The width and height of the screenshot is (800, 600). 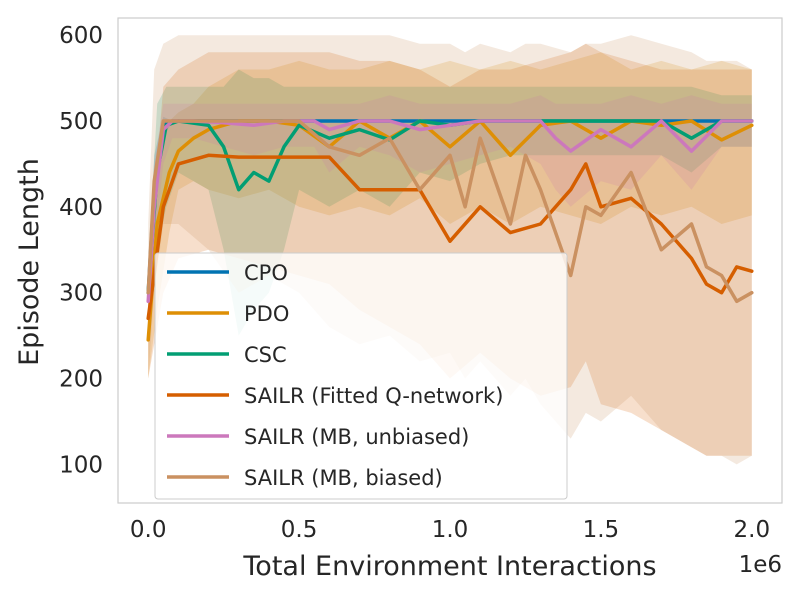 What do you see at coordinates (81, 250) in the screenshot?
I see `y-axis-ticks: 100 200 300 400 500 600` at bounding box center [81, 250].